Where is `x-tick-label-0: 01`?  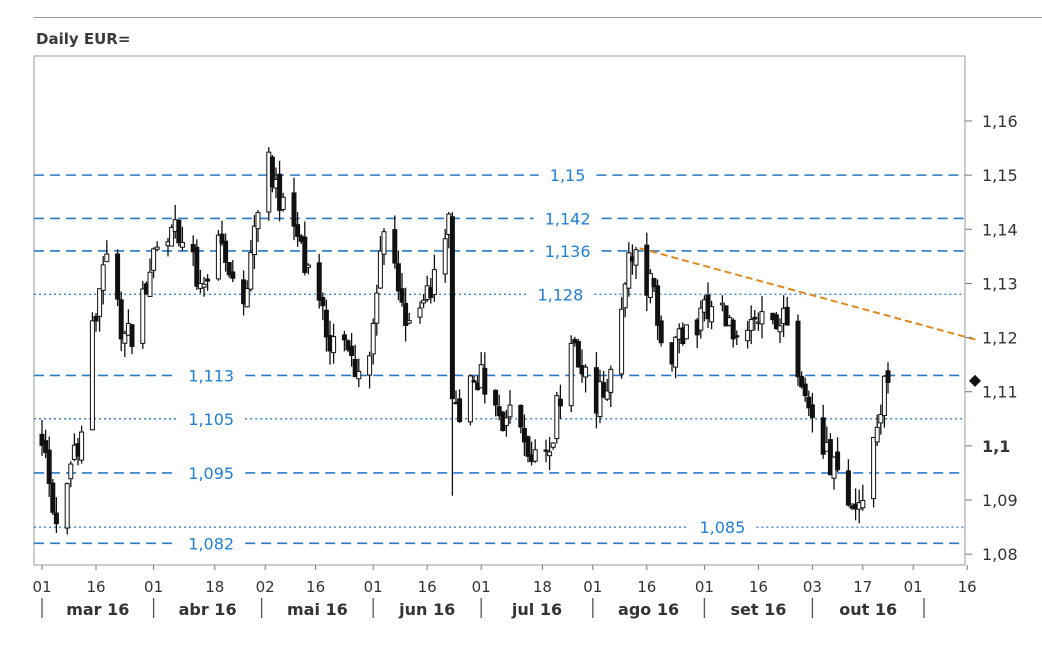
x-tick-label-0: 01 is located at coordinates (41, 587).